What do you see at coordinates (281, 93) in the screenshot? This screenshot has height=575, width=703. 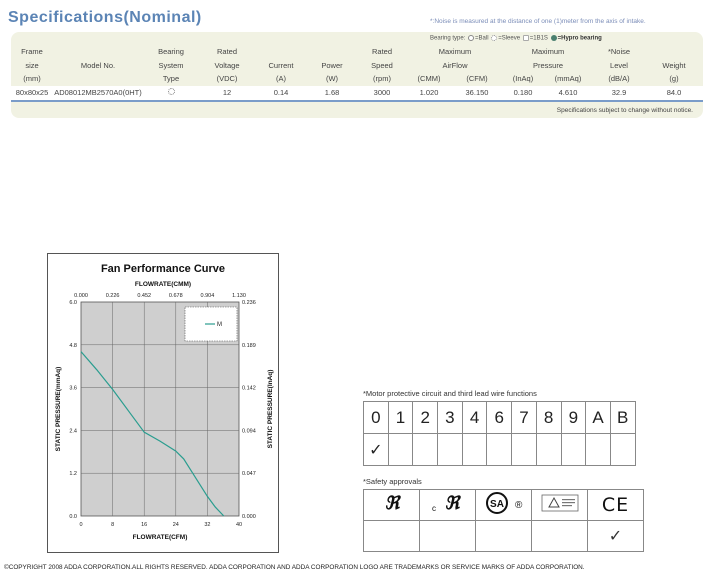 I see `current-cell: 0.14` at bounding box center [281, 93].